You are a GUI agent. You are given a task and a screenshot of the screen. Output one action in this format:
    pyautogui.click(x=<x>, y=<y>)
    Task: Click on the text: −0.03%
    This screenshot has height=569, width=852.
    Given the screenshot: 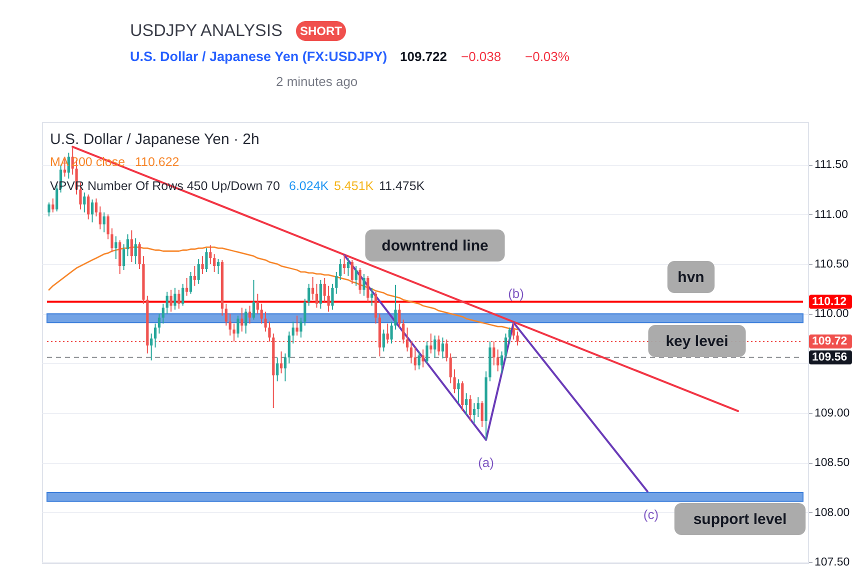 What is the action you would take?
    pyautogui.click(x=547, y=56)
    